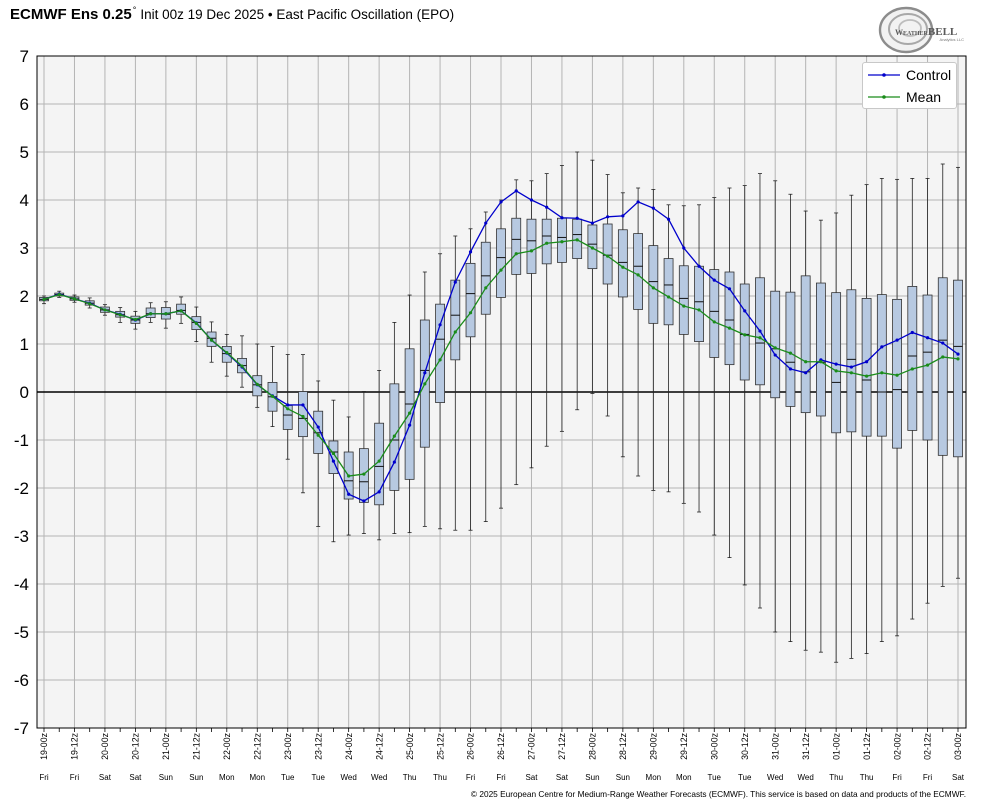 The image size is (984, 808). I want to click on x-tick-label: 30-12z, so click(745, 746).